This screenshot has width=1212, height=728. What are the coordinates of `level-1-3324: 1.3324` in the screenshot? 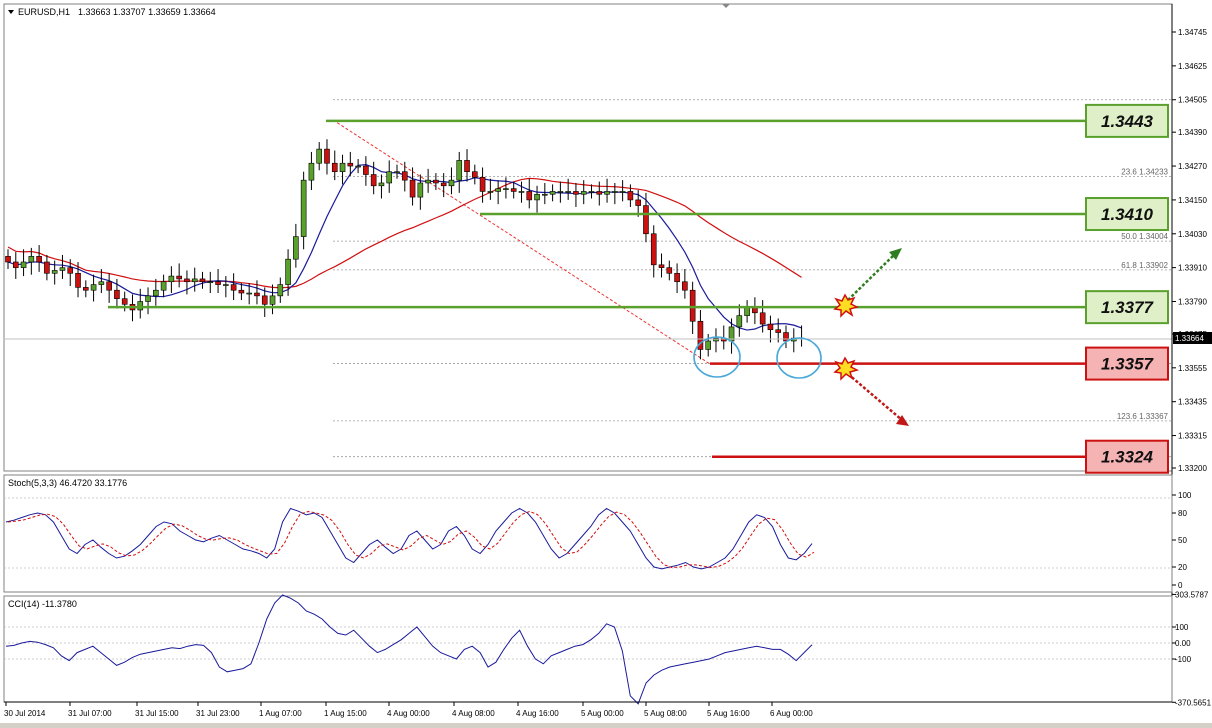 It's located at (940, 456).